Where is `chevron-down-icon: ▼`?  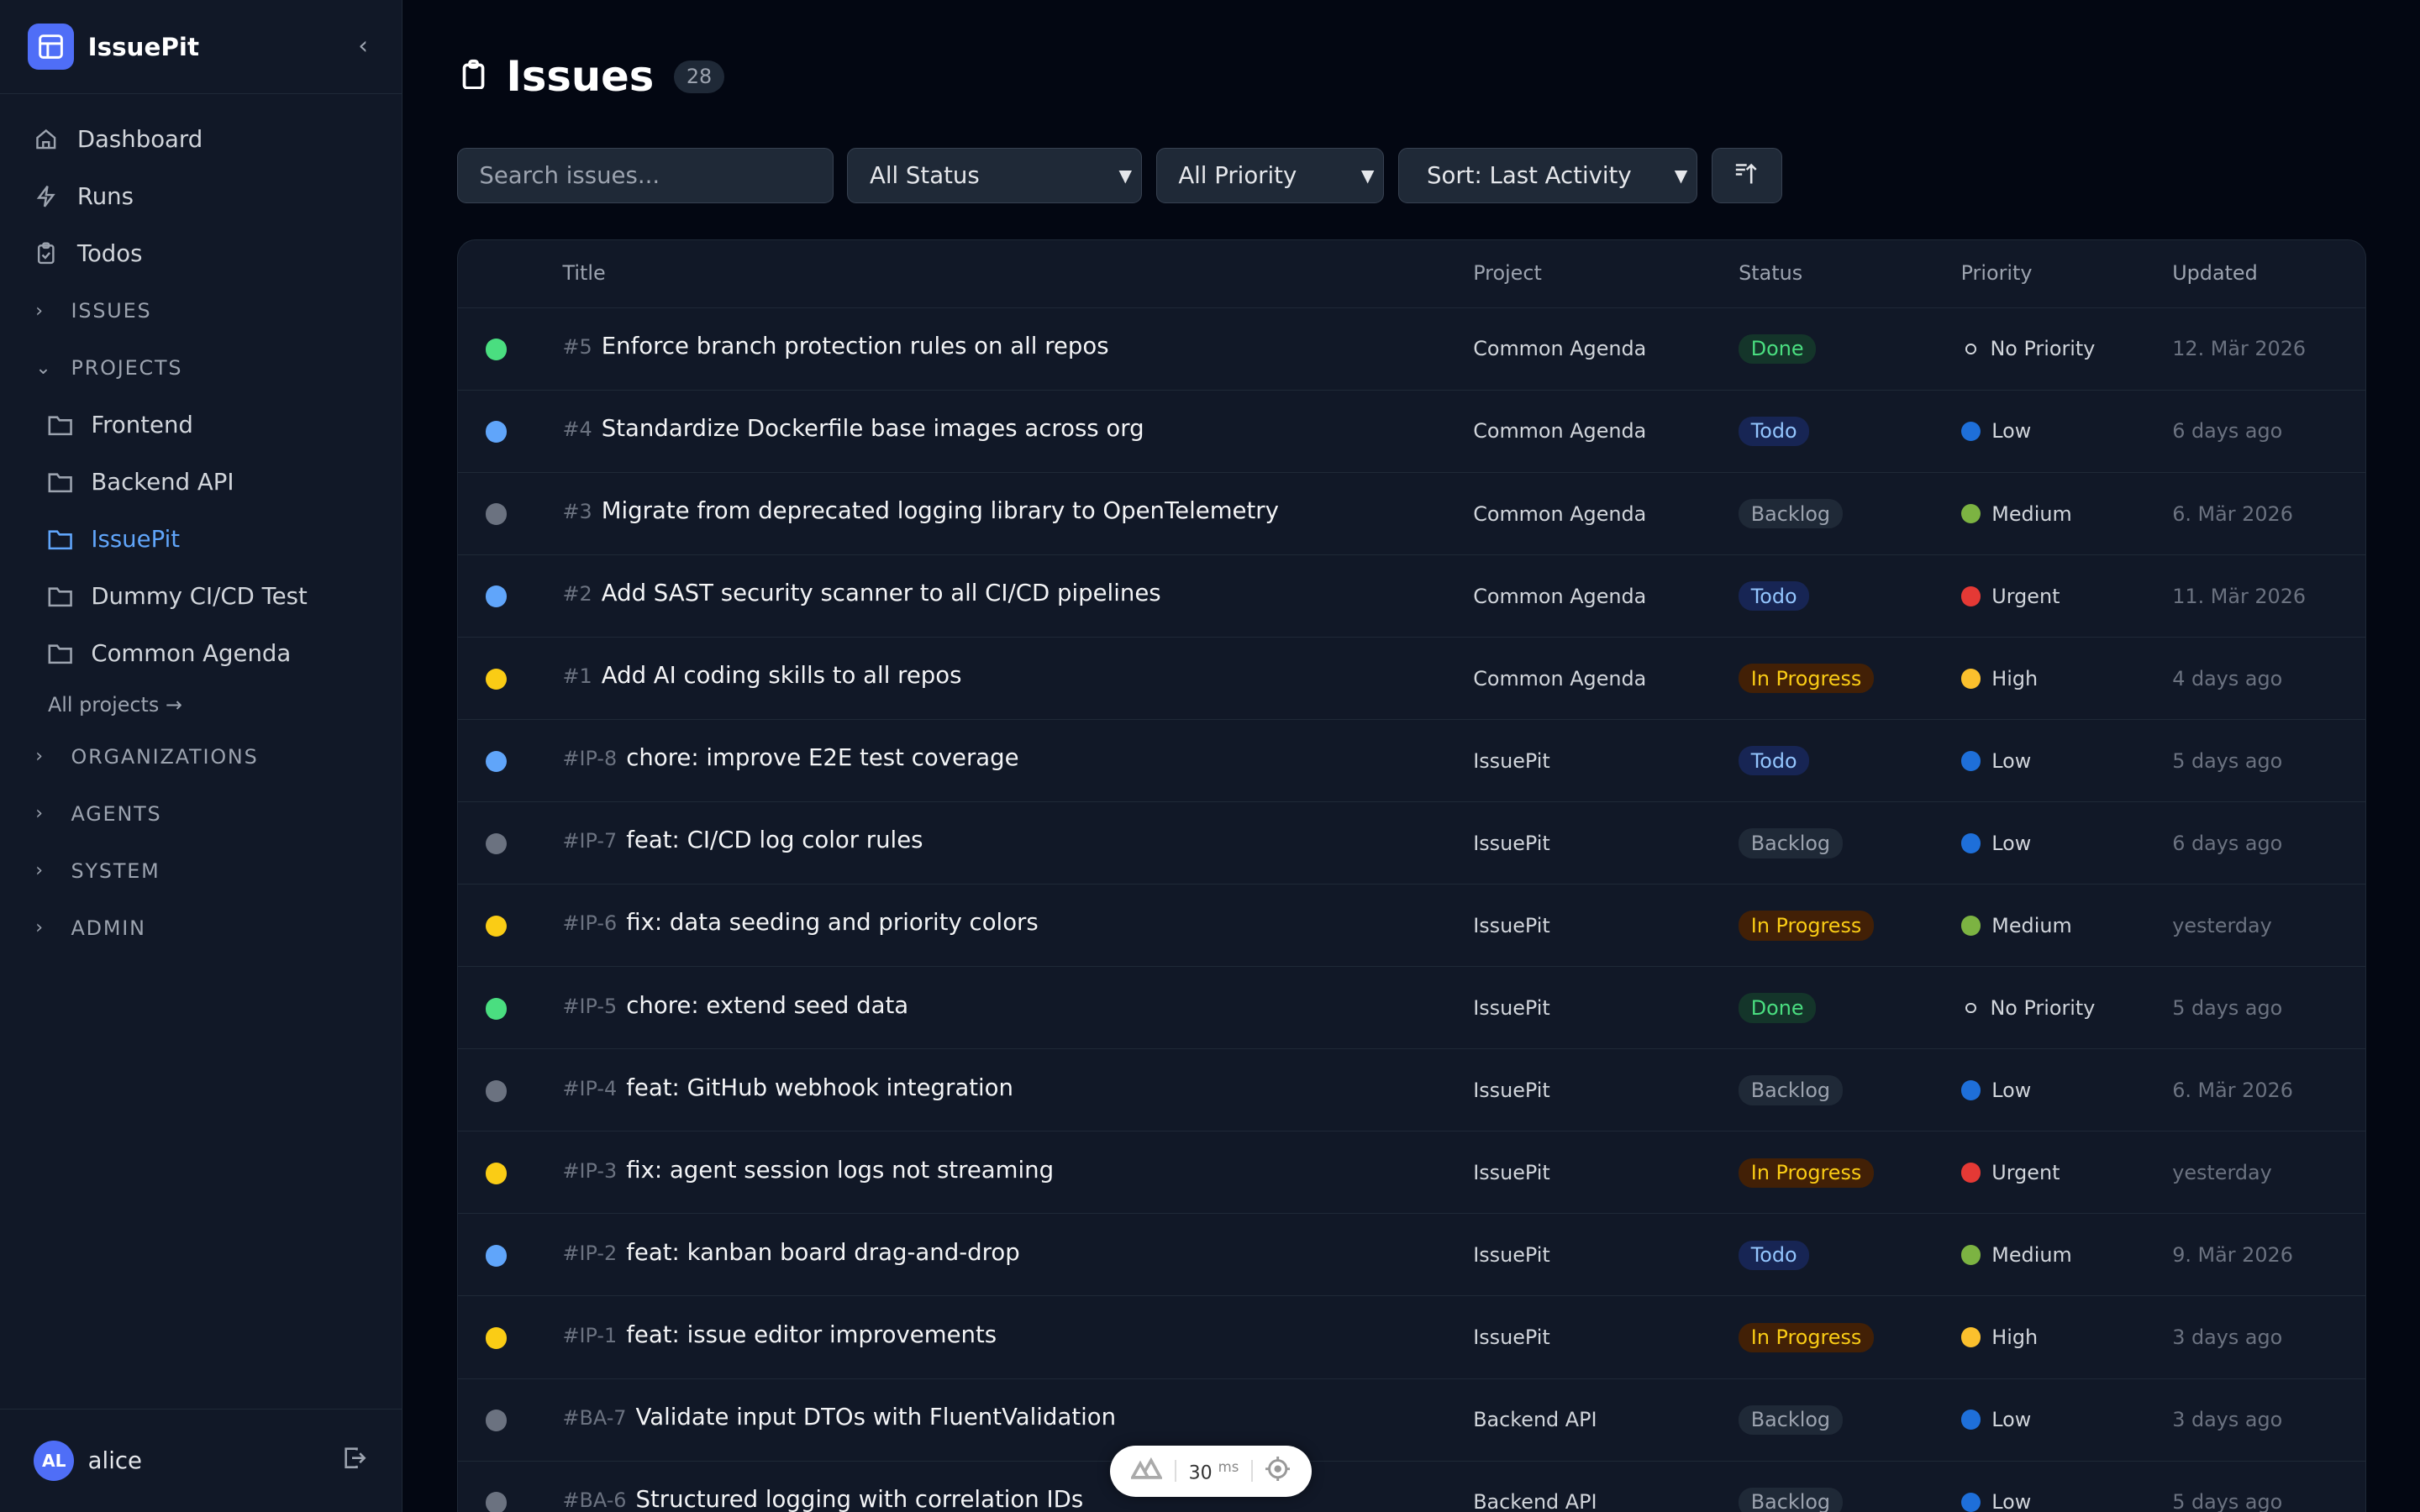
chevron-down-icon: ▼ is located at coordinates (1125, 175).